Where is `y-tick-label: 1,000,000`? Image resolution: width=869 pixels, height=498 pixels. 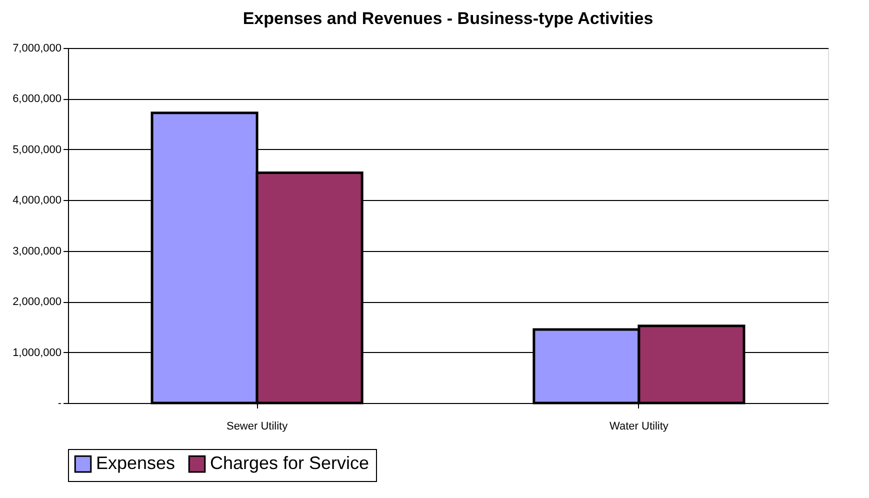 y-tick-label: 1,000,000 is located at coordinates (37, 352).